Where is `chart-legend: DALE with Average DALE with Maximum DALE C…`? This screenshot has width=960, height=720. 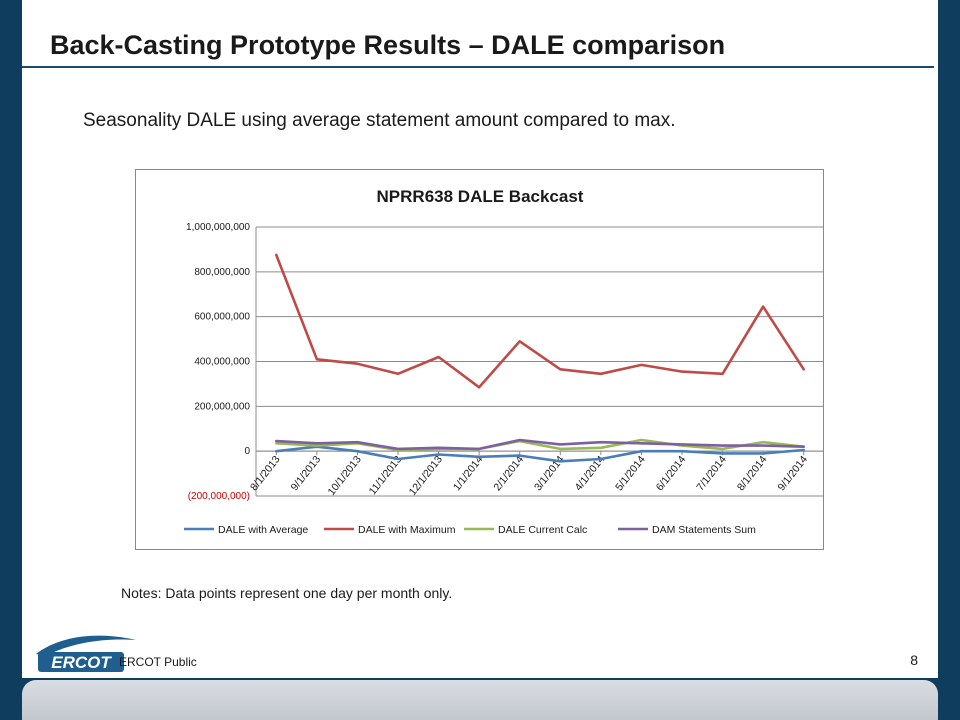 chart-legend: DALE with Average DALE with Maximum DALE C… is located at coordinates (470, 530).